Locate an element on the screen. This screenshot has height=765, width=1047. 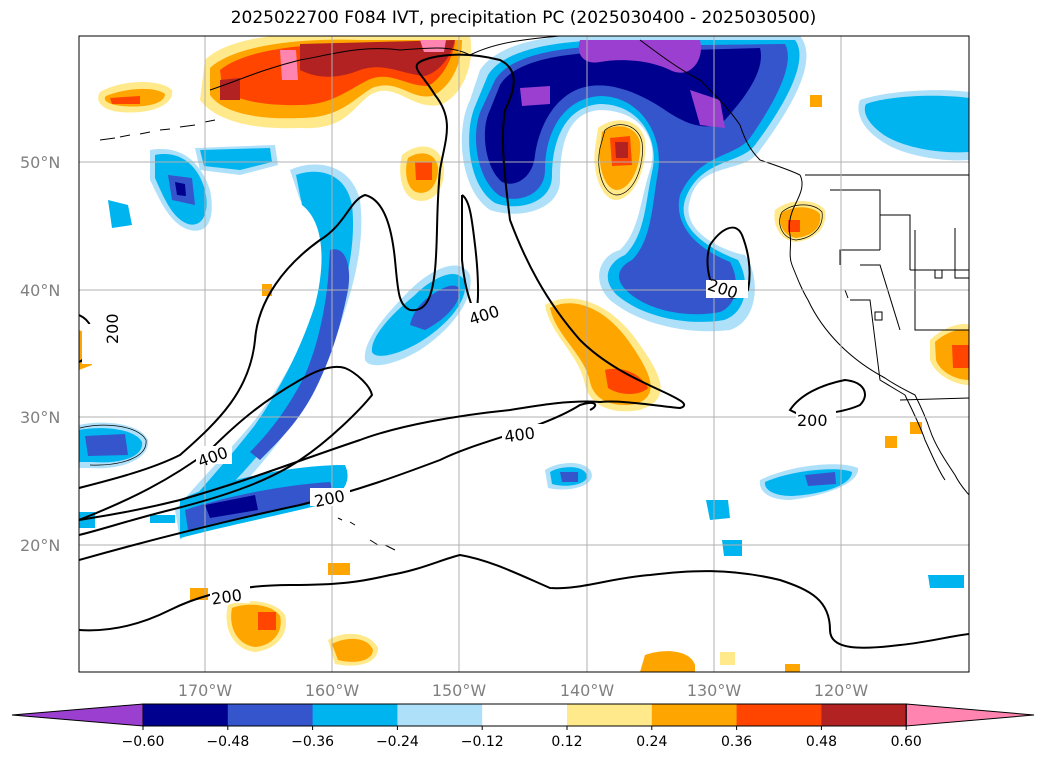
colorbar-tick-label: 0.60 is located at coordinates (906, 742).